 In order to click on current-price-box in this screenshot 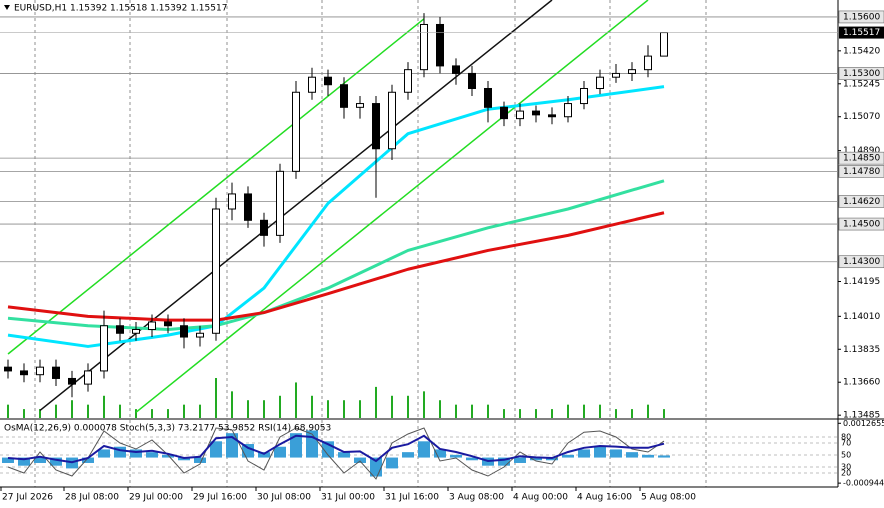, I will do `click(861, 32)`.